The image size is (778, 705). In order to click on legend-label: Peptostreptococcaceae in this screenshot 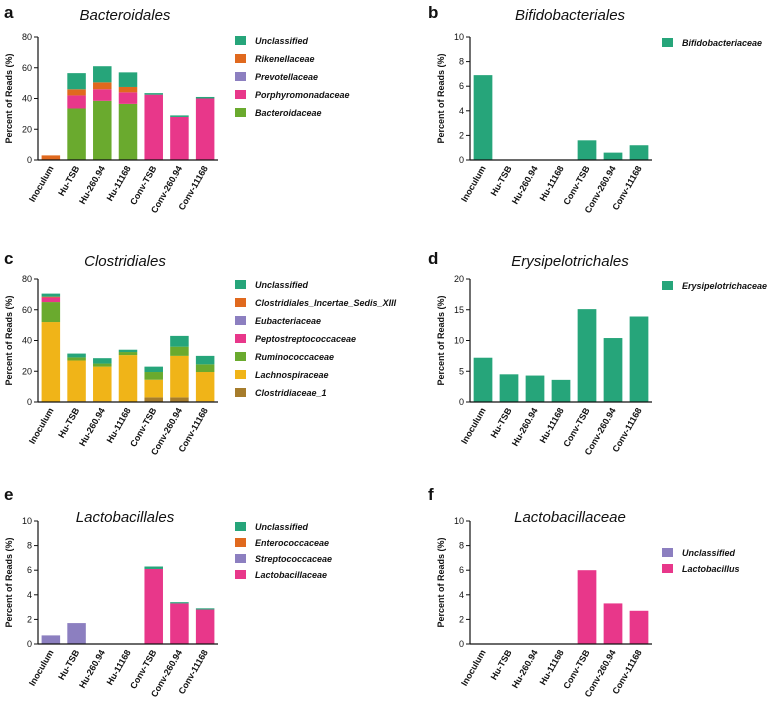, I will do `click(305, 339)`.